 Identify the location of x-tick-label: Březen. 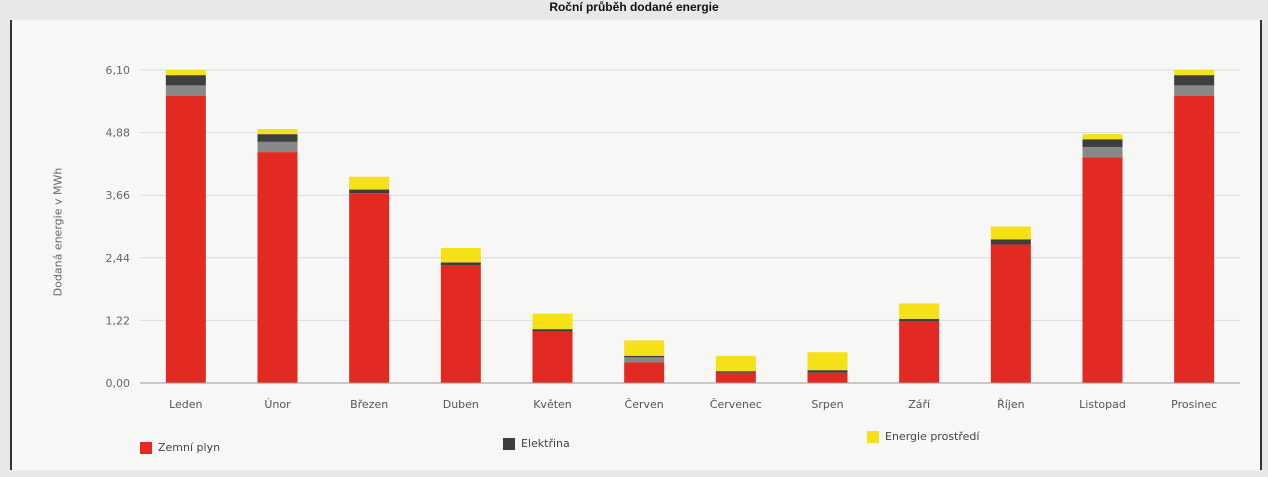
(369, 404).